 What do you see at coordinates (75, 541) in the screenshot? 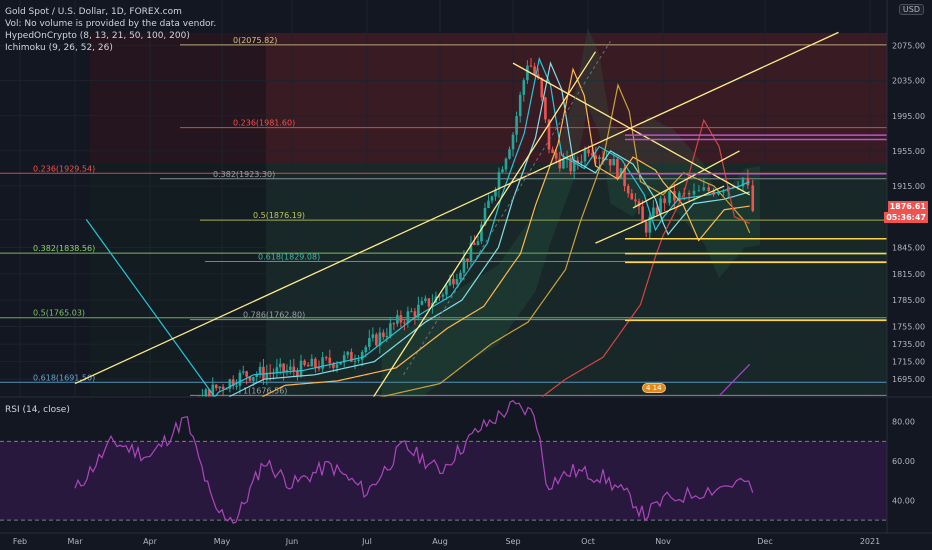
I see `time-tick-label: Mar` at bounding box center [75, 541].